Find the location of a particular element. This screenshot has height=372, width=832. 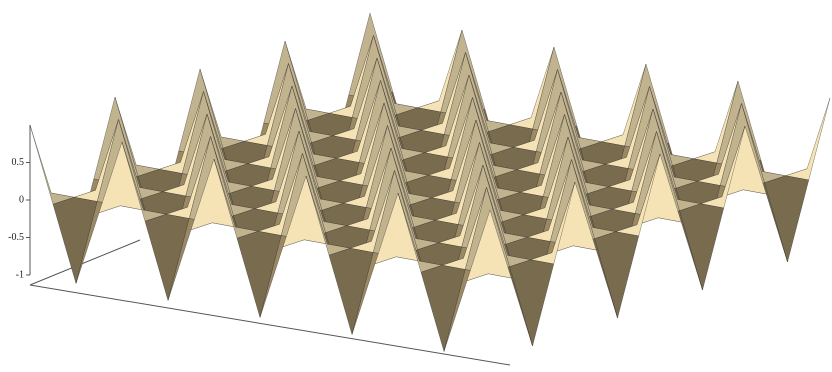

y-axis-line is located at coordinates (85, 262).